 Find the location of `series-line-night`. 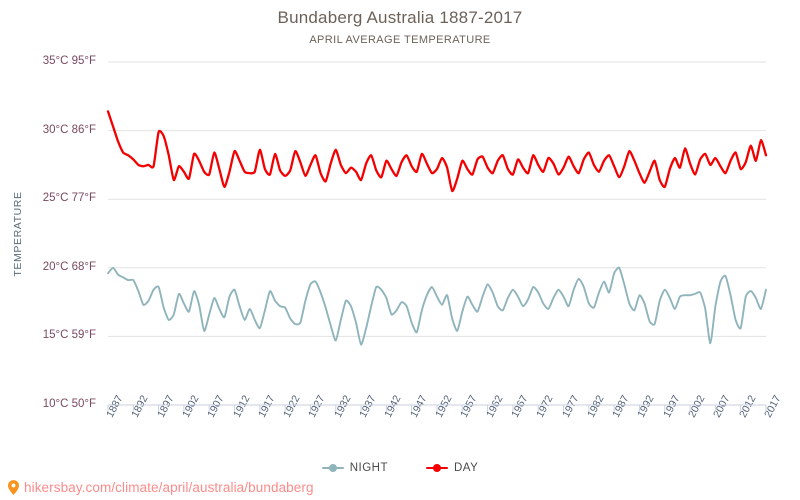

series-line-night is located at coordinates (437, 306).